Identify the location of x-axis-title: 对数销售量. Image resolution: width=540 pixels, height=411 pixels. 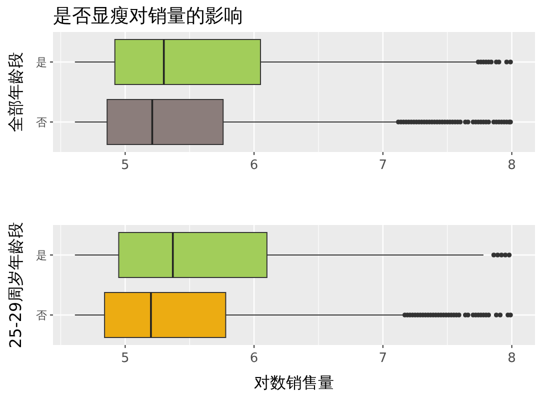
(294, 382).